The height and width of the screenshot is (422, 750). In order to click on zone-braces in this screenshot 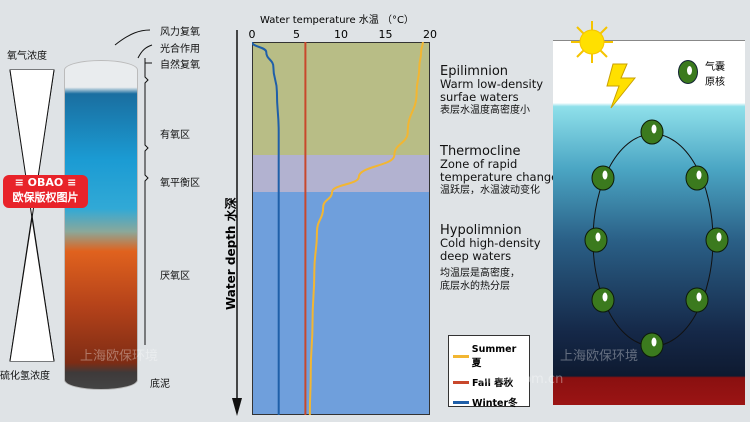, I will do `click(133, 187)`.